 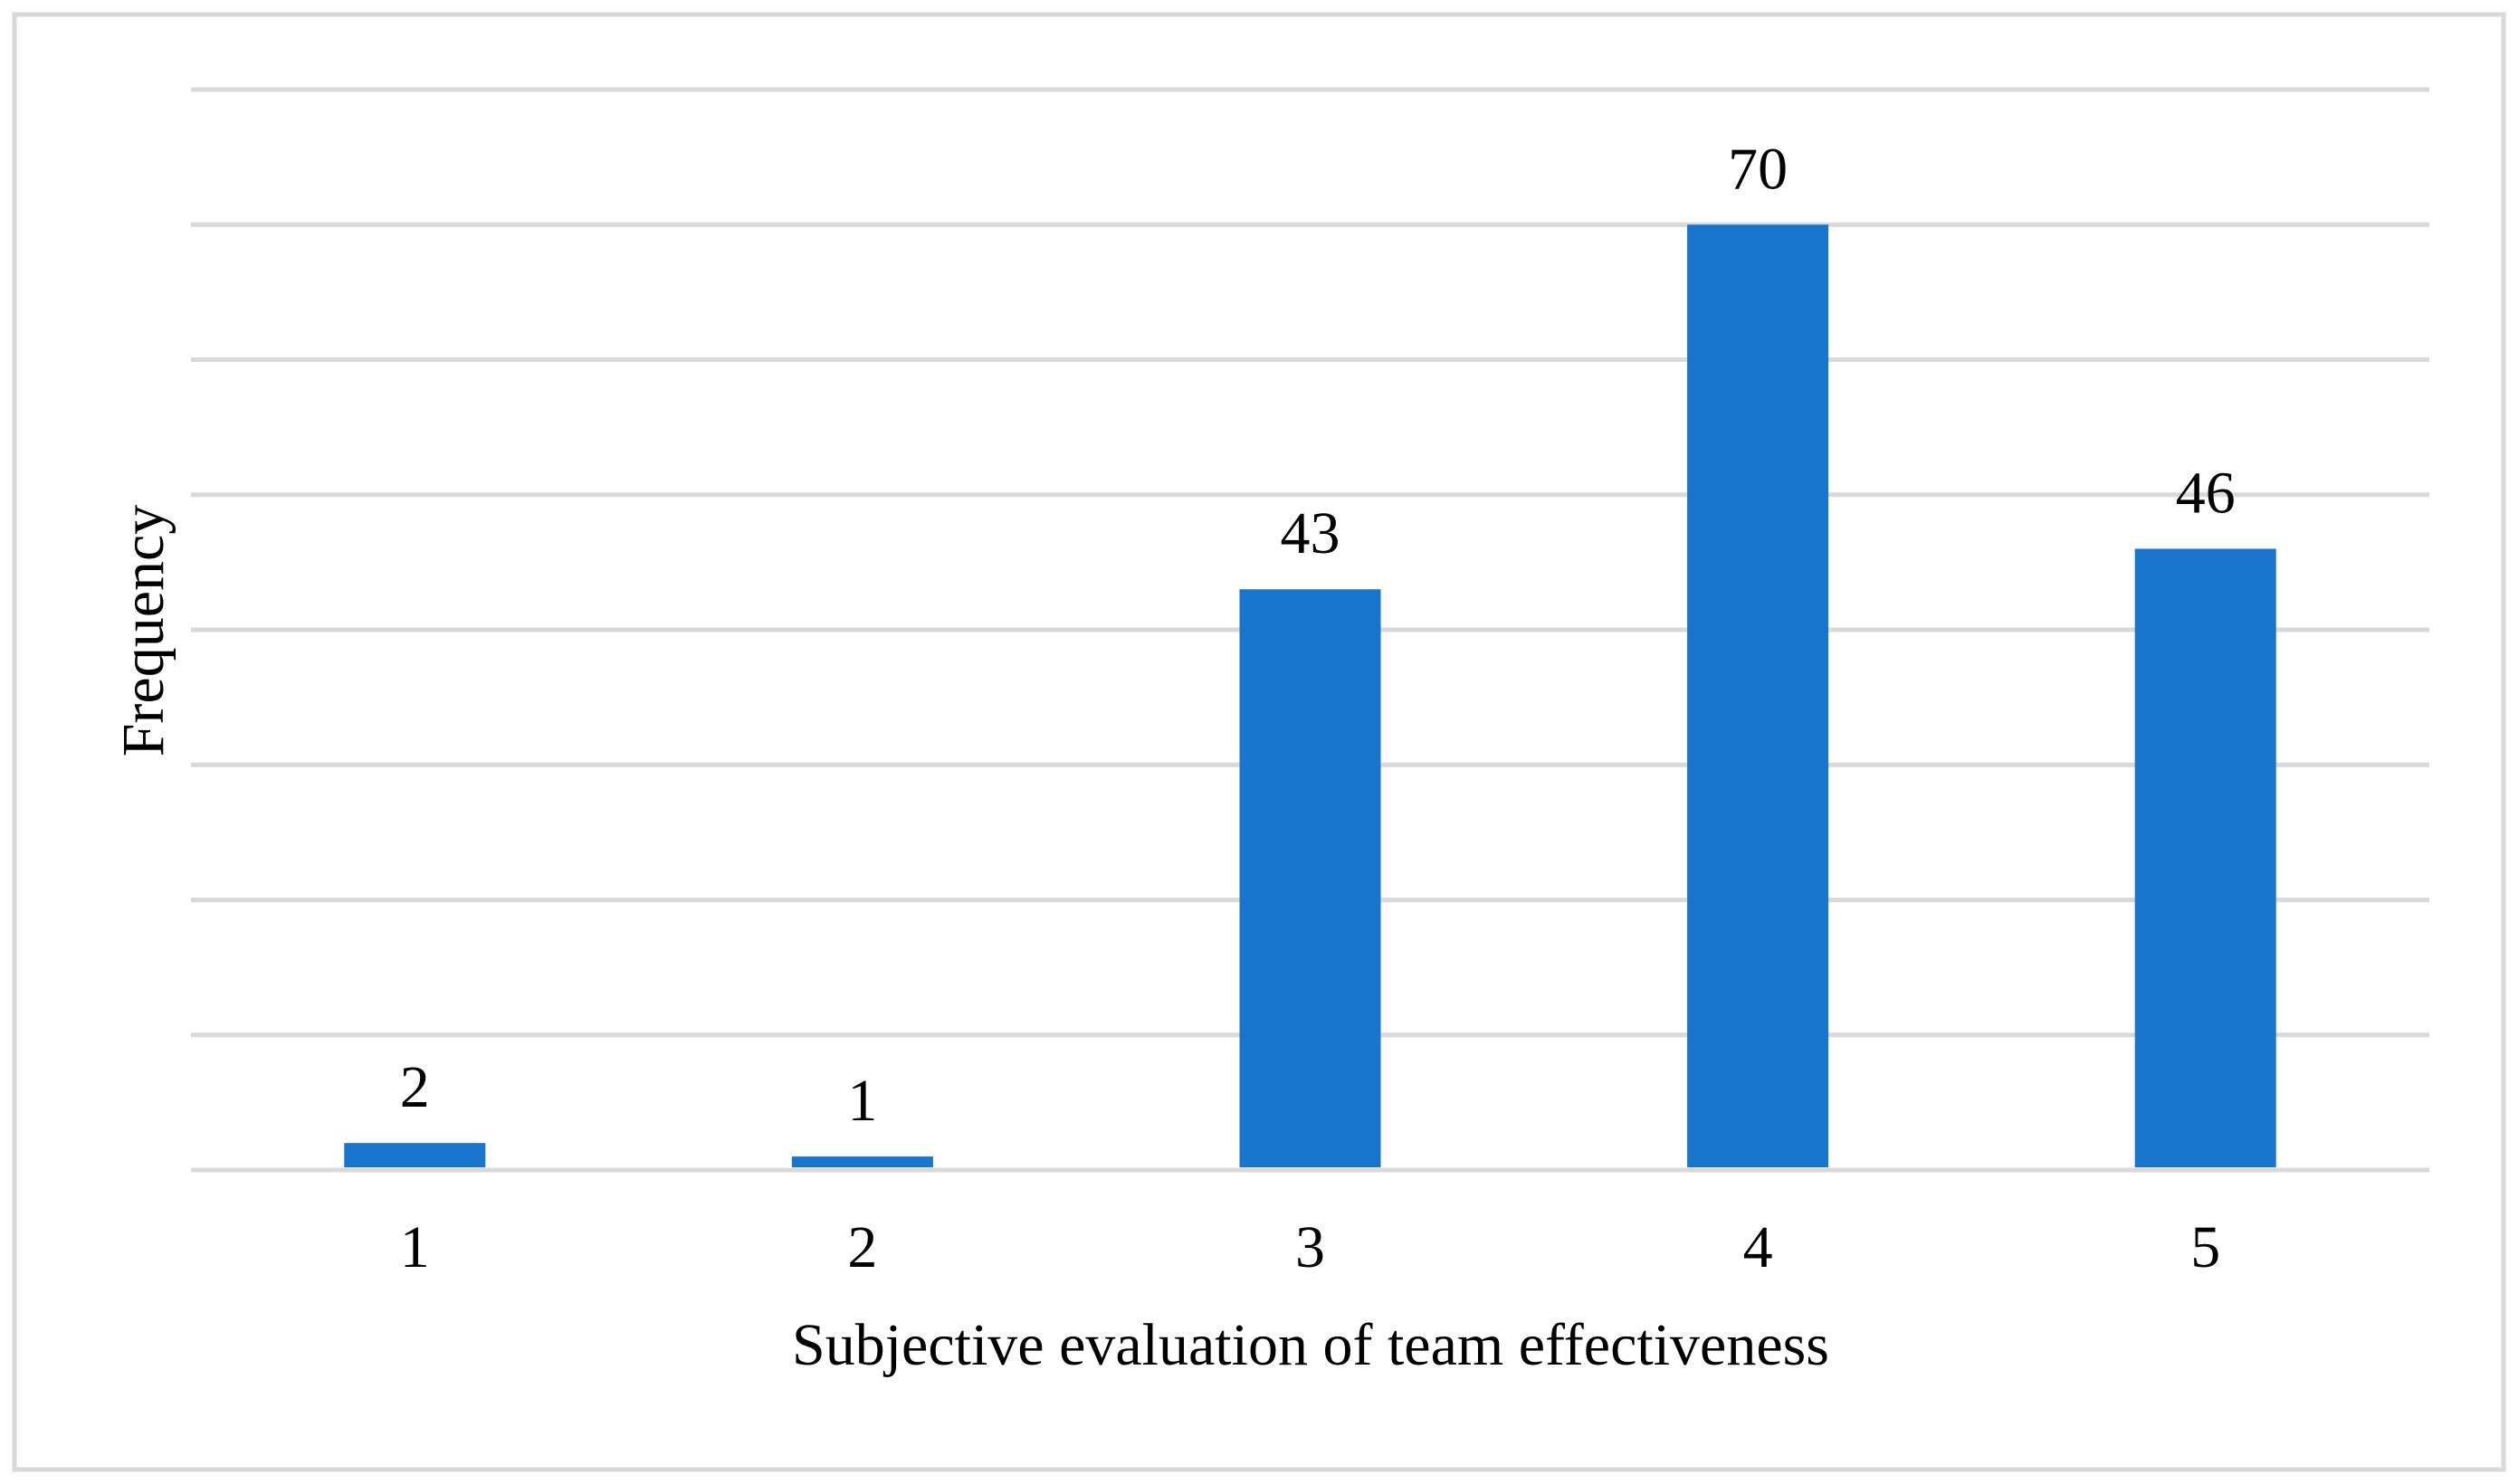 I want to click on y-axis-label: Frequency, so click(x=143, y=631).